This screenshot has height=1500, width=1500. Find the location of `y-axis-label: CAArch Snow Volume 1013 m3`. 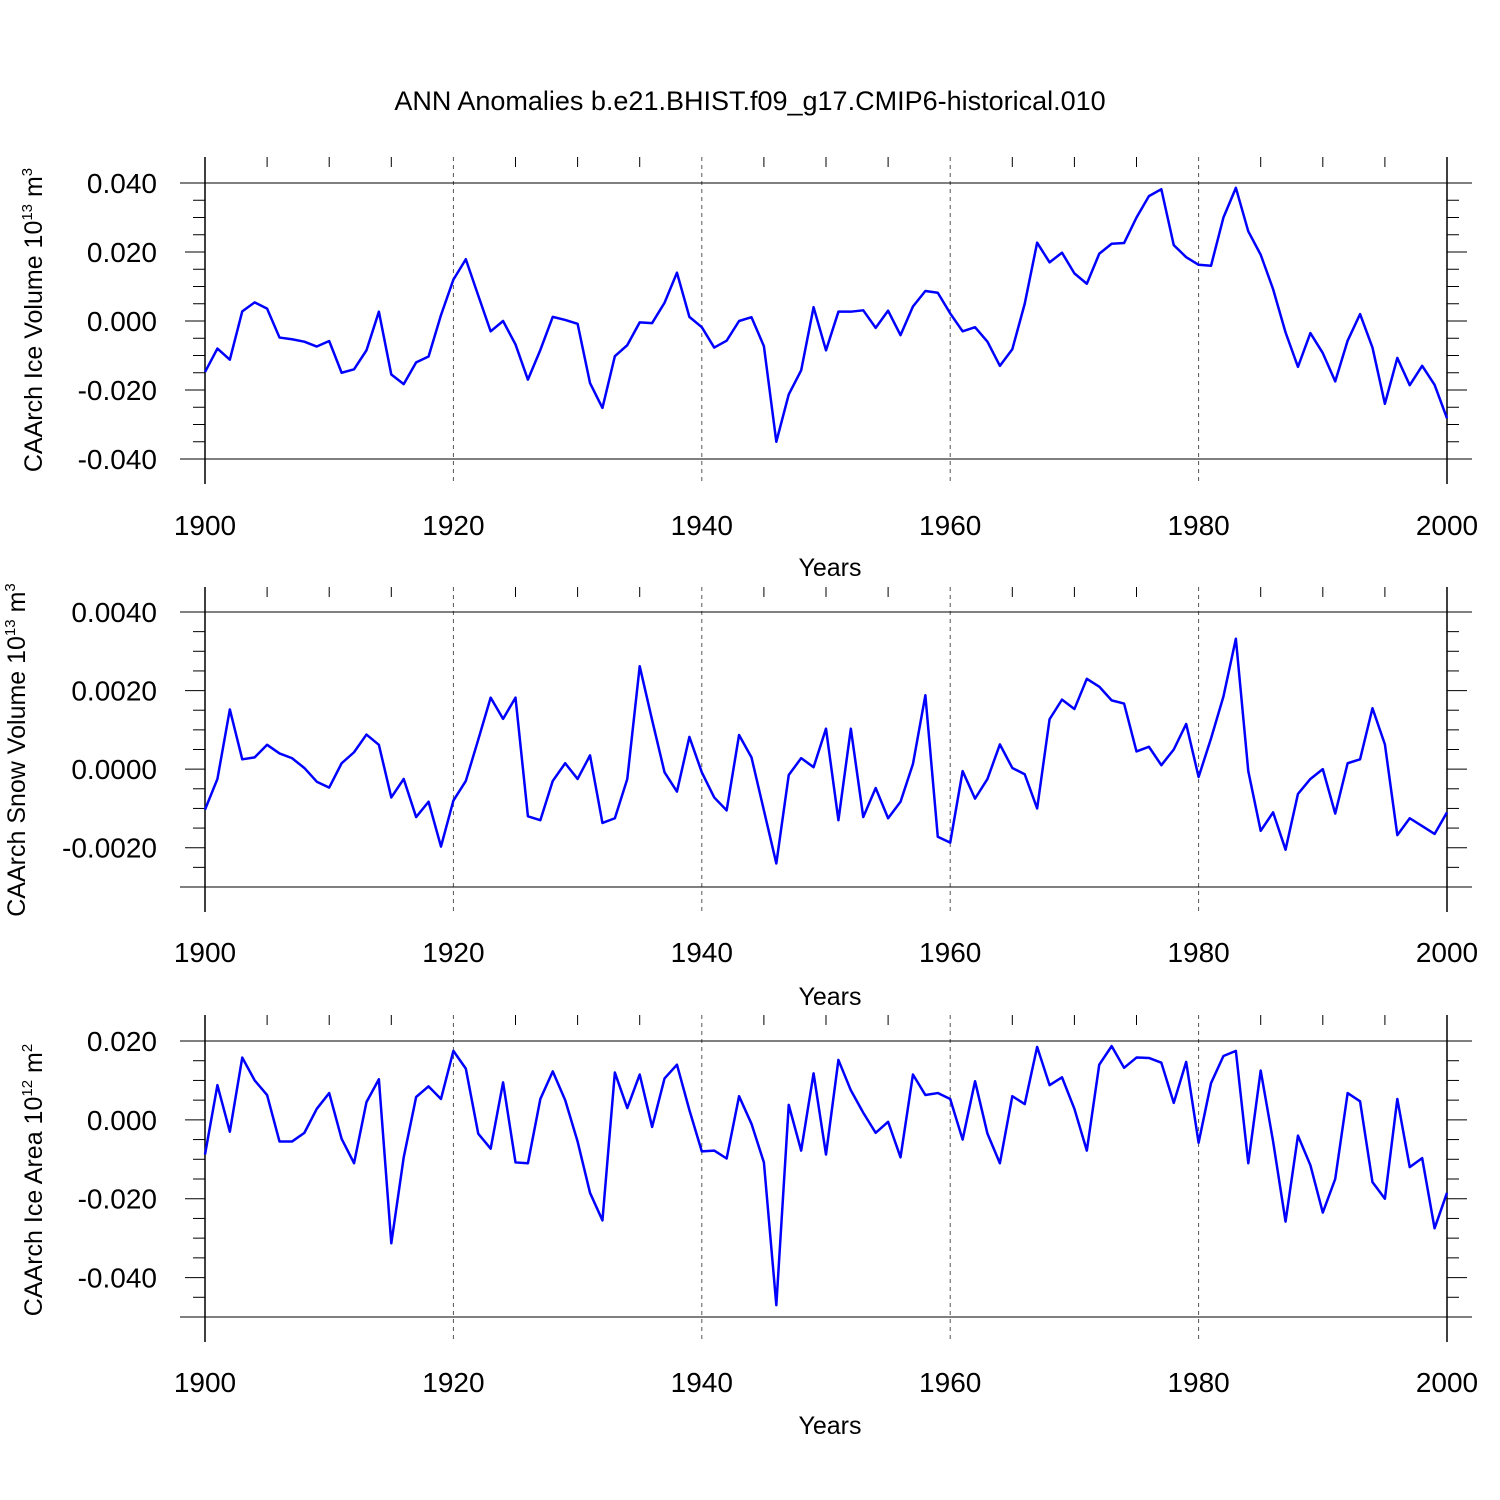

y-axis-label: CAArch Snow Volume 1013 m3 is located at coordinates (16, 750).